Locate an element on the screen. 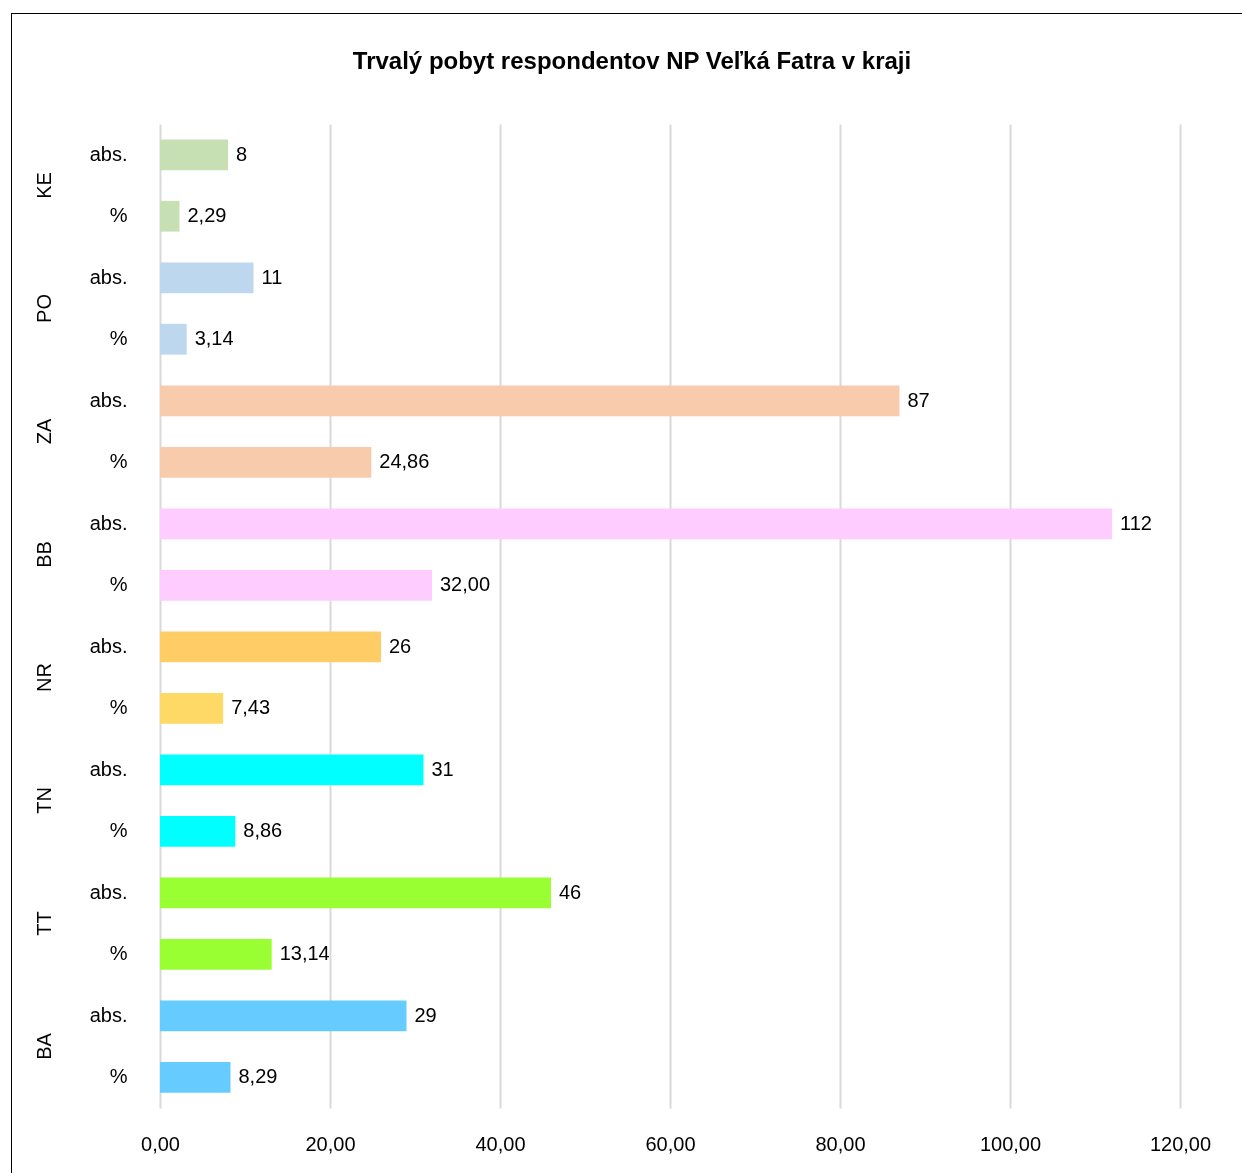 The image size is (1242, 1173). text: KE is located at coordinates (44, 185).